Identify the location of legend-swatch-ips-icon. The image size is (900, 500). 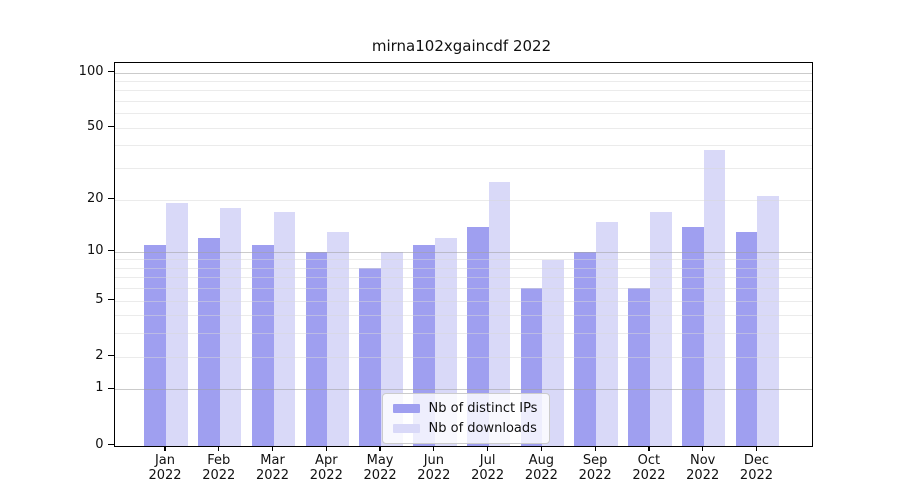
(406, 408).